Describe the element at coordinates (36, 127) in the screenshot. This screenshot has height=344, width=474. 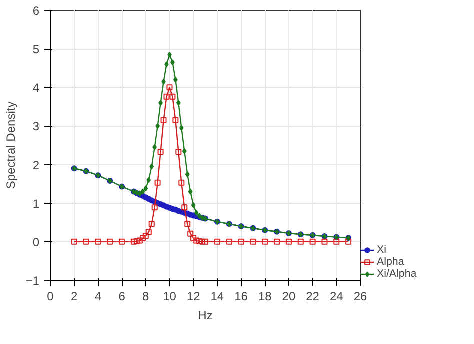
I see `y-tick-label: 3` at that location.